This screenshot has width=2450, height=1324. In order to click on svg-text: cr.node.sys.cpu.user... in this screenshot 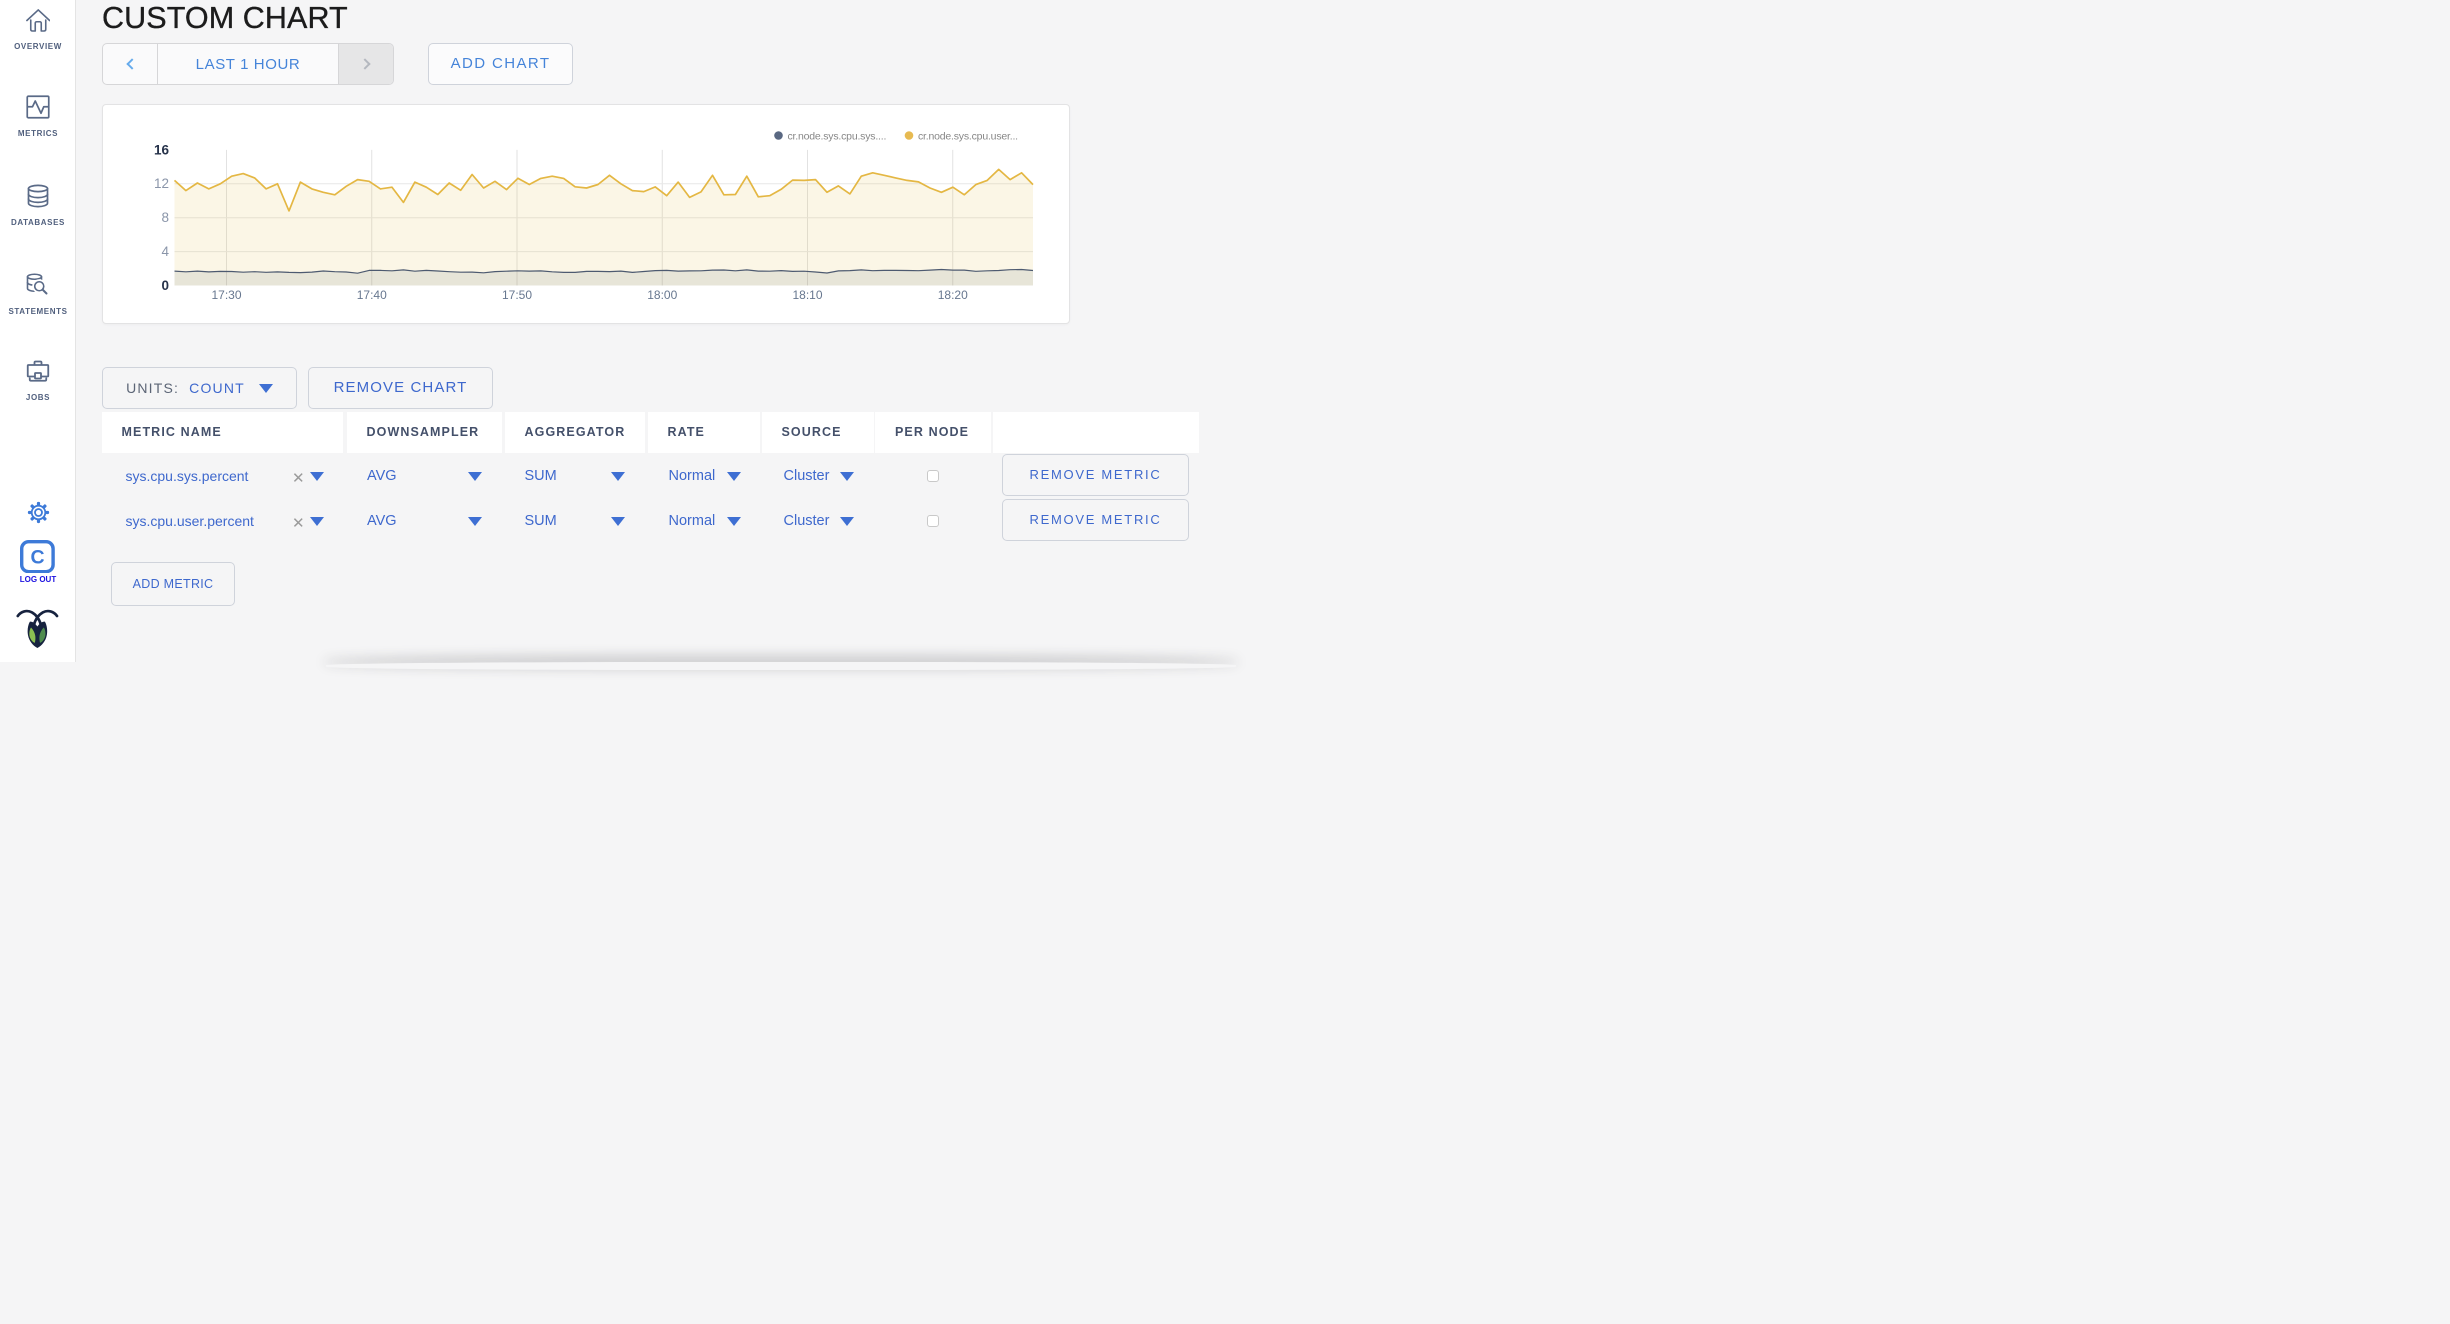, I will do `click(968, 137)`.